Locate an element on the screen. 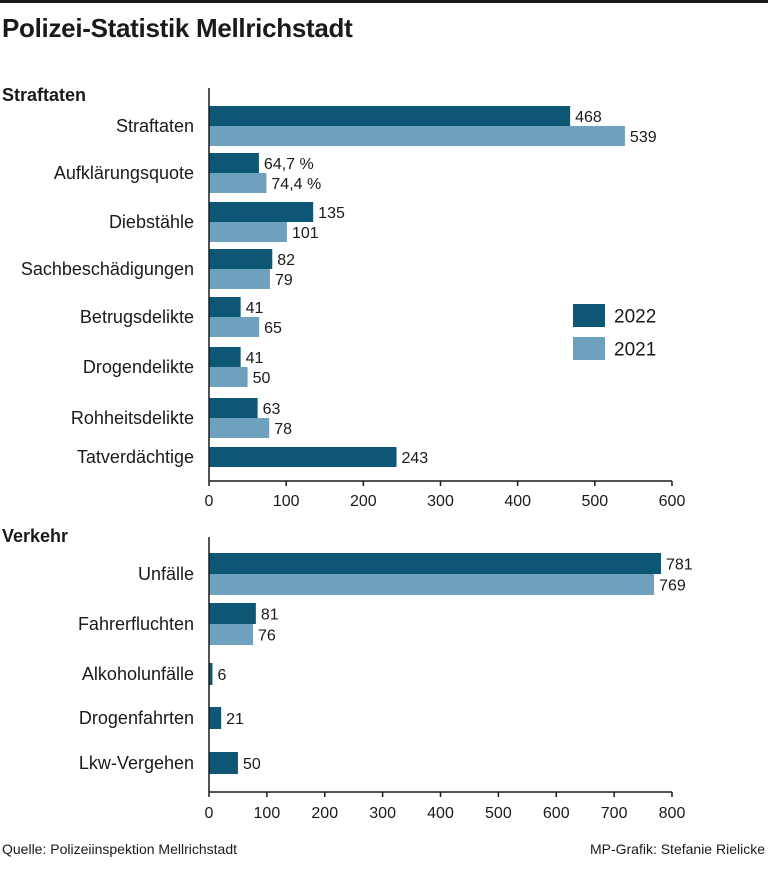 The image size is (768, 870). straftaten-section-title: Straftaten is located at coordinates (44, 95).